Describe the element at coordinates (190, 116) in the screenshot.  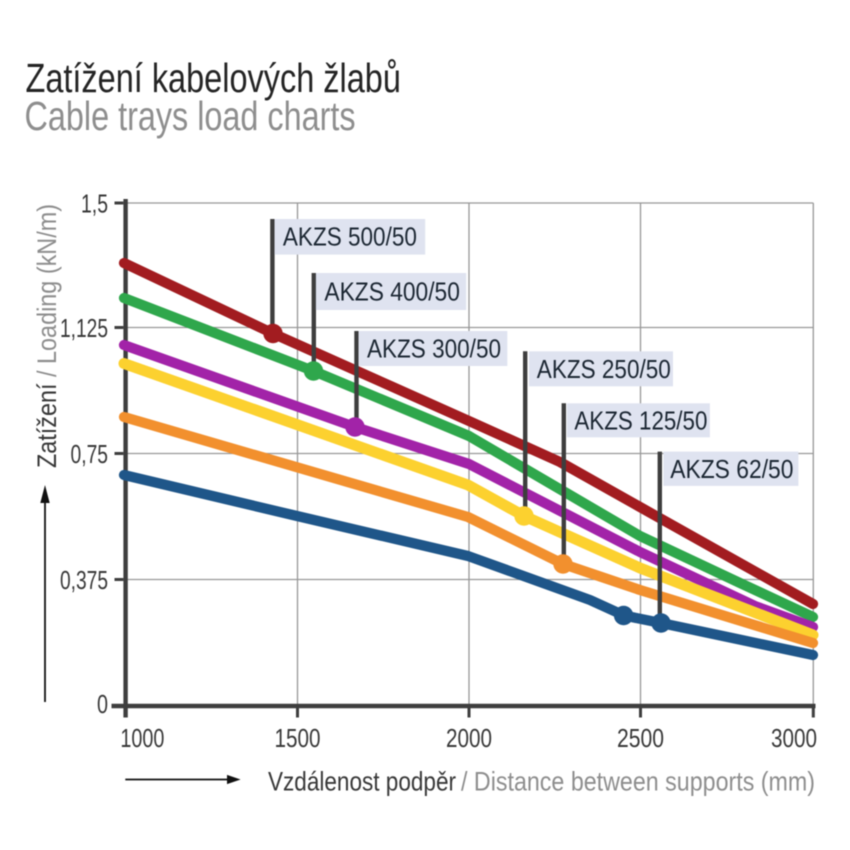
I see `svg-text: Cable trays load charts` at that location.